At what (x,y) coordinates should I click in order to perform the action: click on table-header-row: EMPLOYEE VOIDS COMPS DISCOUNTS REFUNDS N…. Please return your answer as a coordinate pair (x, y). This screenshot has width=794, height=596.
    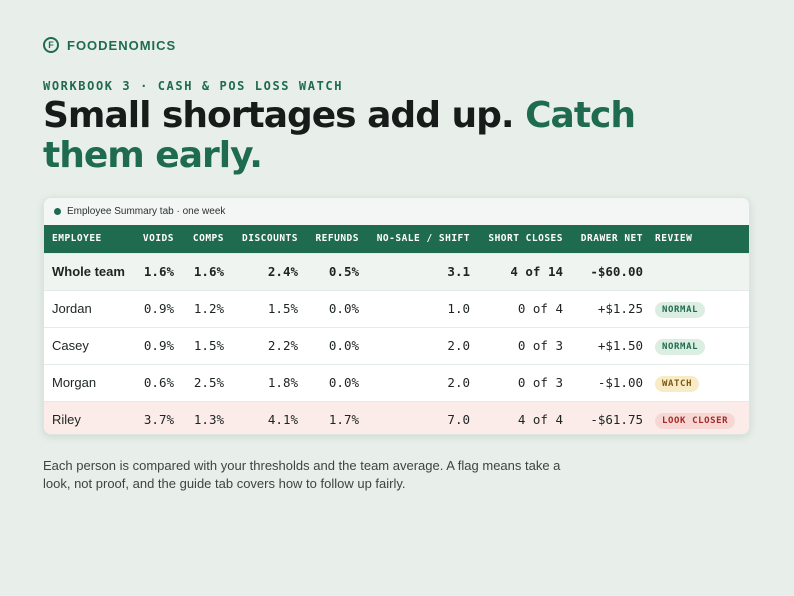
    Looking at the image, I should click on (396, 239).